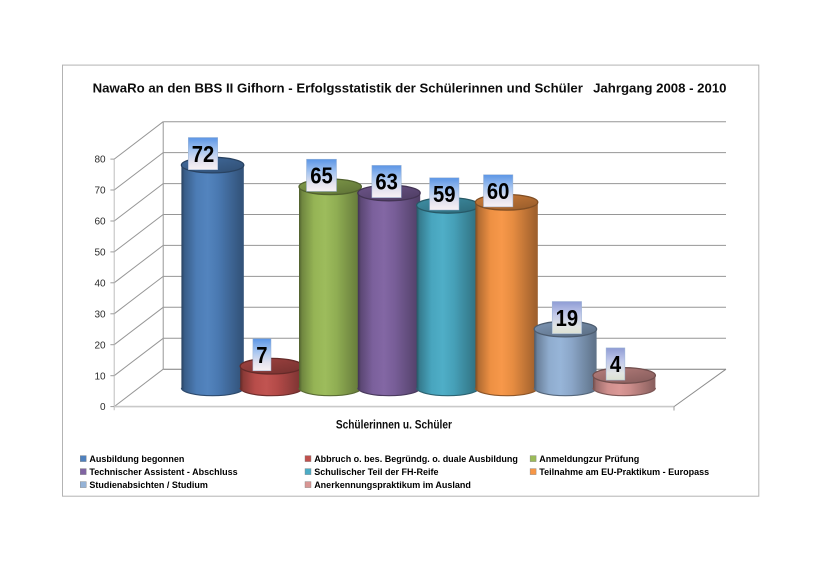 This screenshot has height=576, width=815. What do you see at coordinates (136, 459) in the screenshot?
I see `svg-text: Ausbildung begonnen` at bounding box center [136, 459].